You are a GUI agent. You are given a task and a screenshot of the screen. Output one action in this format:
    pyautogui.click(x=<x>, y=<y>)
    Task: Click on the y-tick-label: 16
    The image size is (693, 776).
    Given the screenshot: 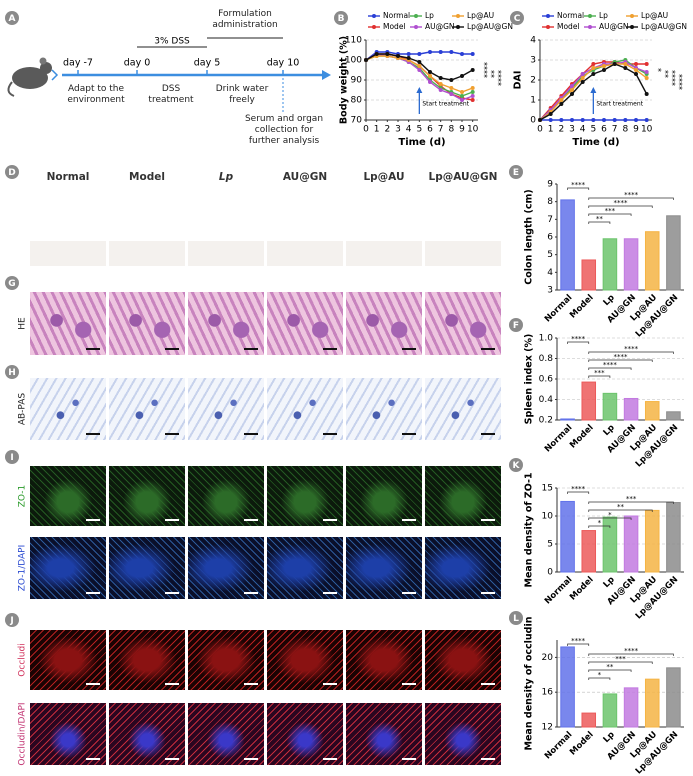 What is the action you would take?
    pyautogui.click(x=548, y=693)
    